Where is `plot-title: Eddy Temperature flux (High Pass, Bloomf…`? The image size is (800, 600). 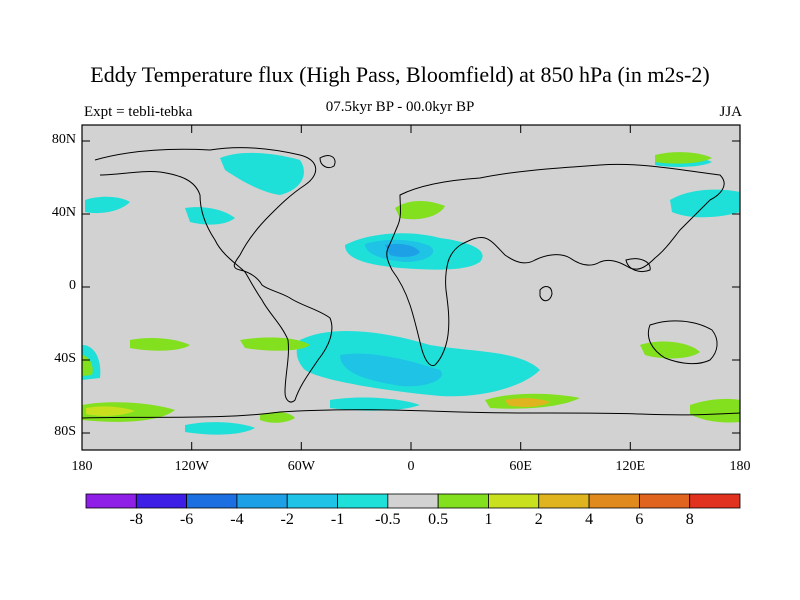
plot-title: Eddy Temperature flux (High Pass, Bloomf… is located at coordinates (400, 74).